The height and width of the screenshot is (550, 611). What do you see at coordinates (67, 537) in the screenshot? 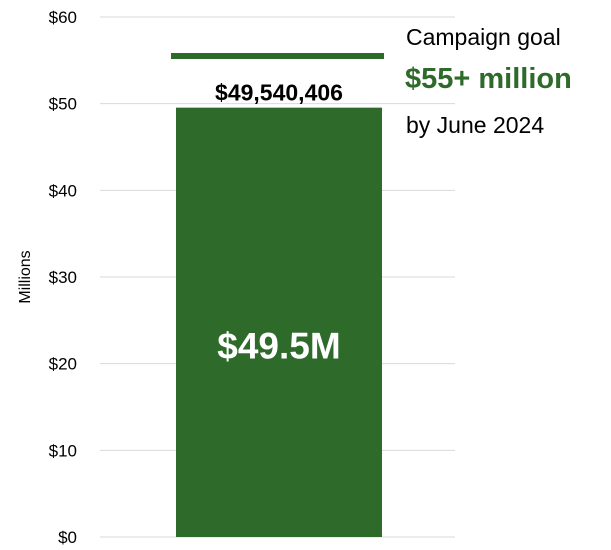
I see `y-tick-label: $0` at bounding box center [67, 537].